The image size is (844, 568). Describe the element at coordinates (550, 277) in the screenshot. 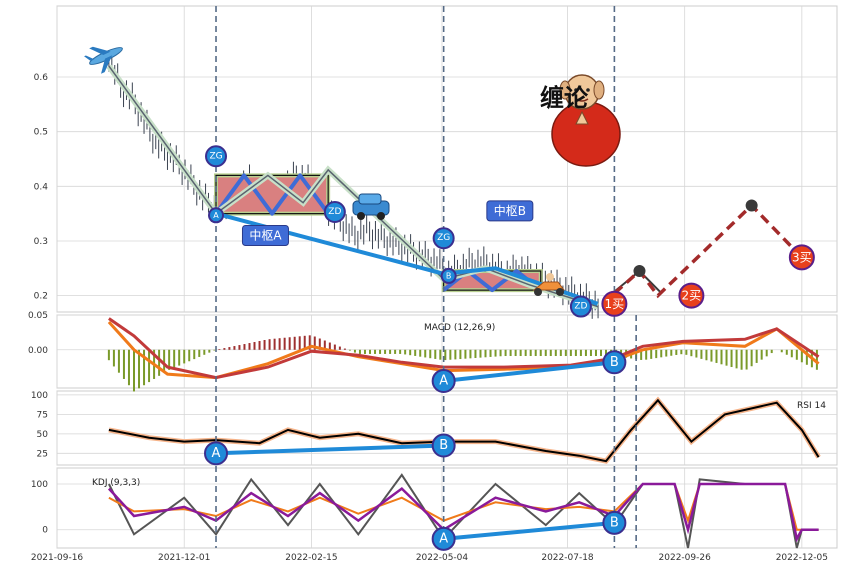

I see `scooter-rider-head` at that location.